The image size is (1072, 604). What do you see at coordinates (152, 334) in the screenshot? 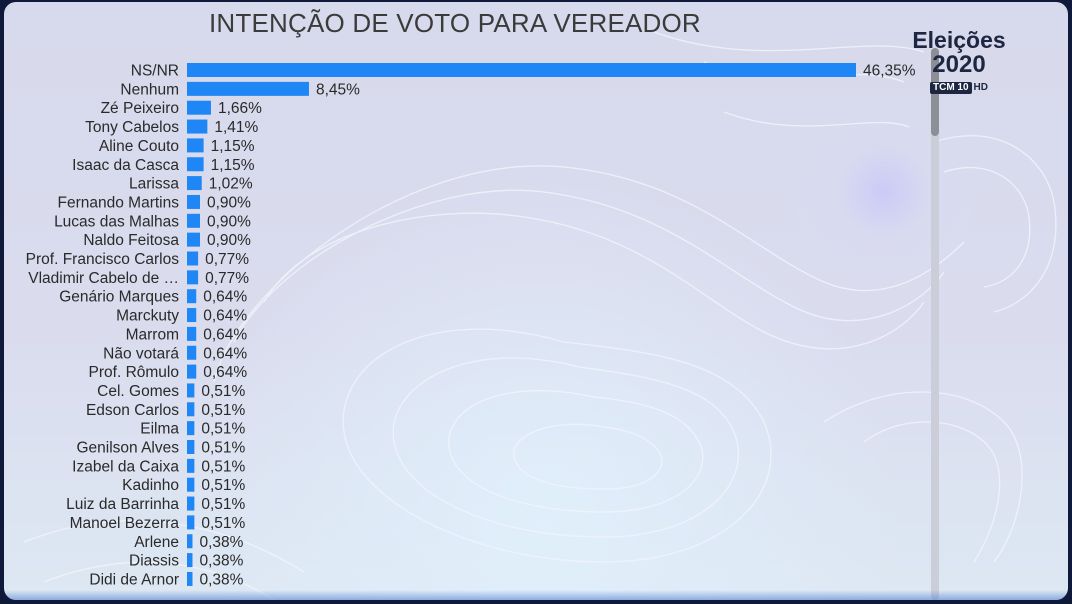
I see `category-label: Marrom` at bounding box center [152, 334].